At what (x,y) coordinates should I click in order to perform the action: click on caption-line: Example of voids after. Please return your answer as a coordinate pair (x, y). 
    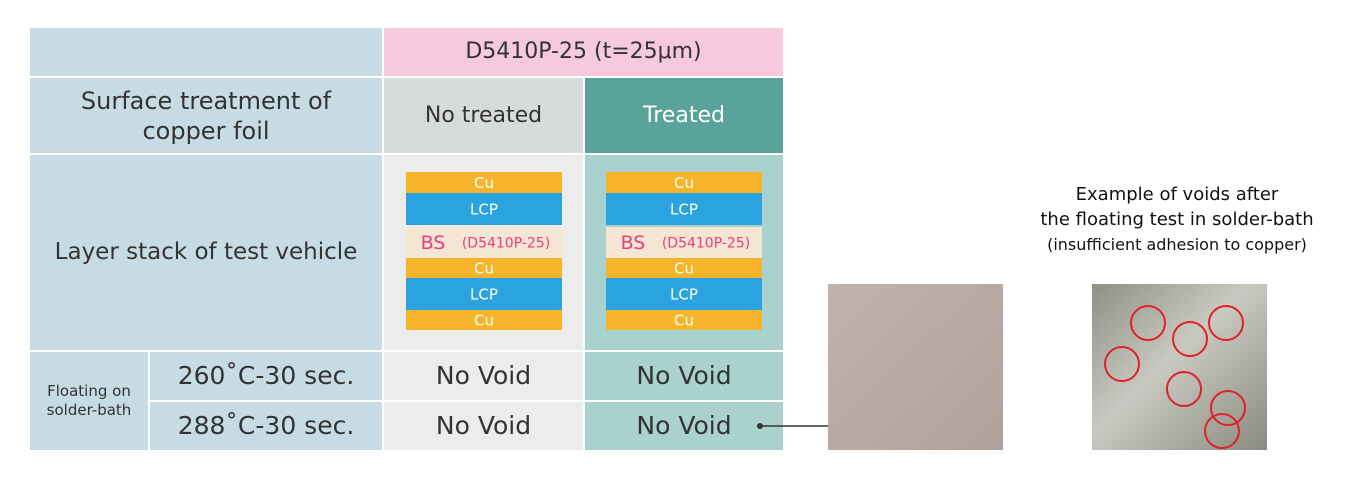
    Looking at the image, I should click on (1177, 194).